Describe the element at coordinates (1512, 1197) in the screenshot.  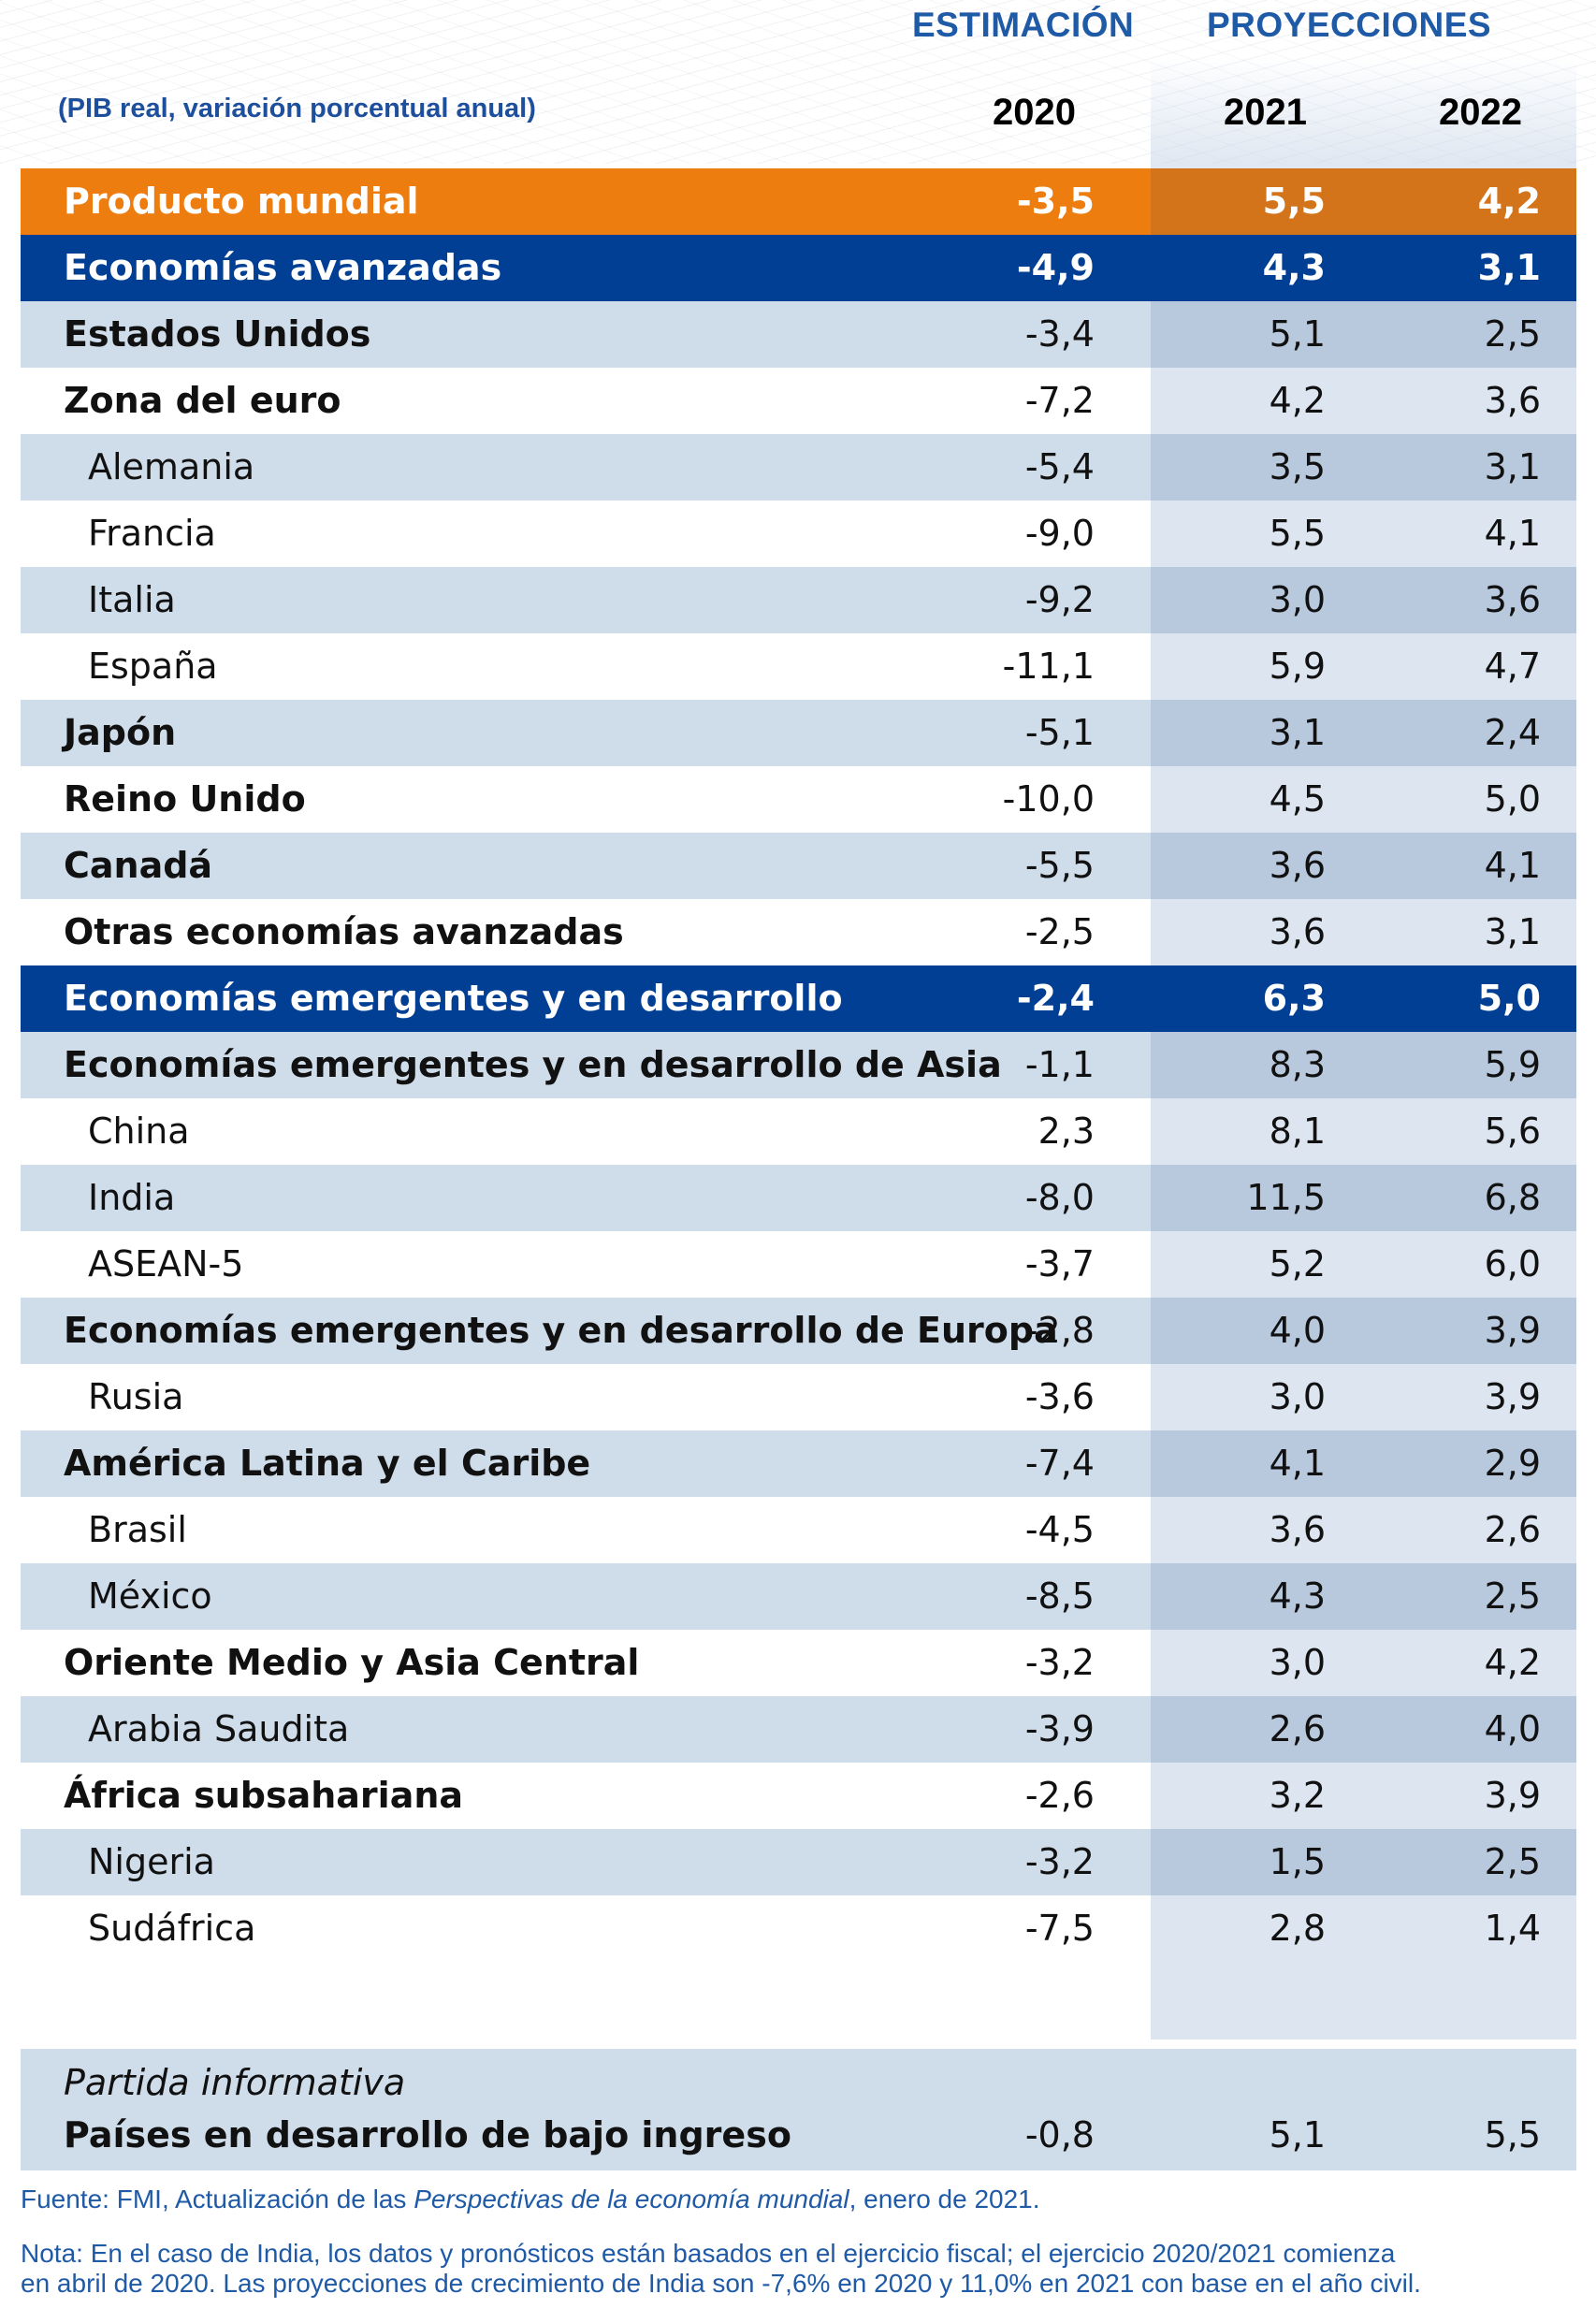
I see `value-2022: 6,8` at that location.